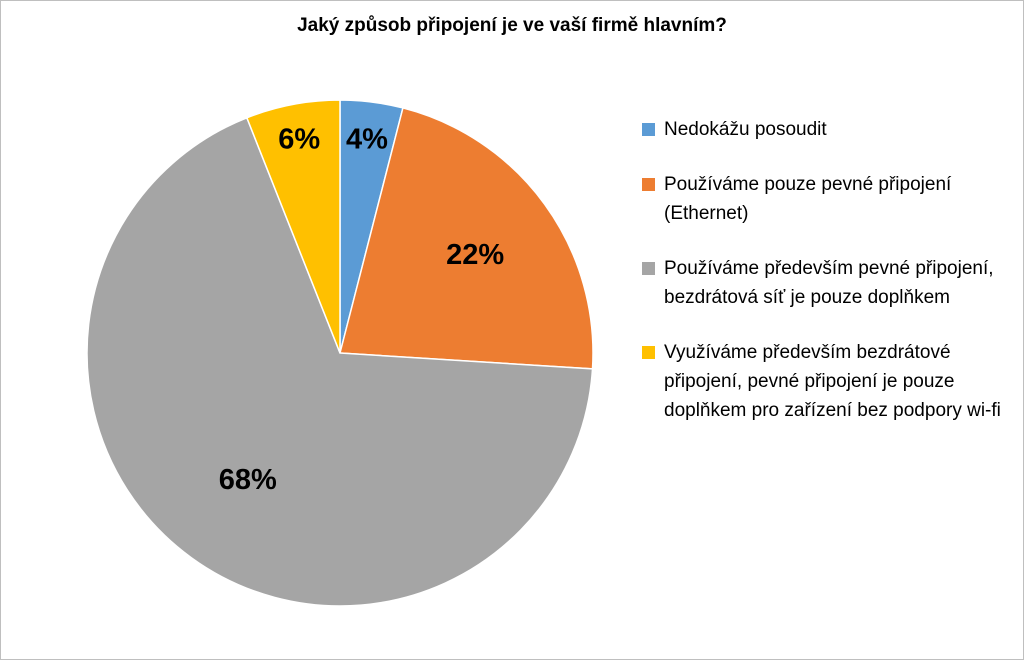 The height and width of the screenshot is (660, 1024). Describe the element at coordinates (745, 129) in the screenshot. I see `legend-label: Nedokážu posoudit` at that location.